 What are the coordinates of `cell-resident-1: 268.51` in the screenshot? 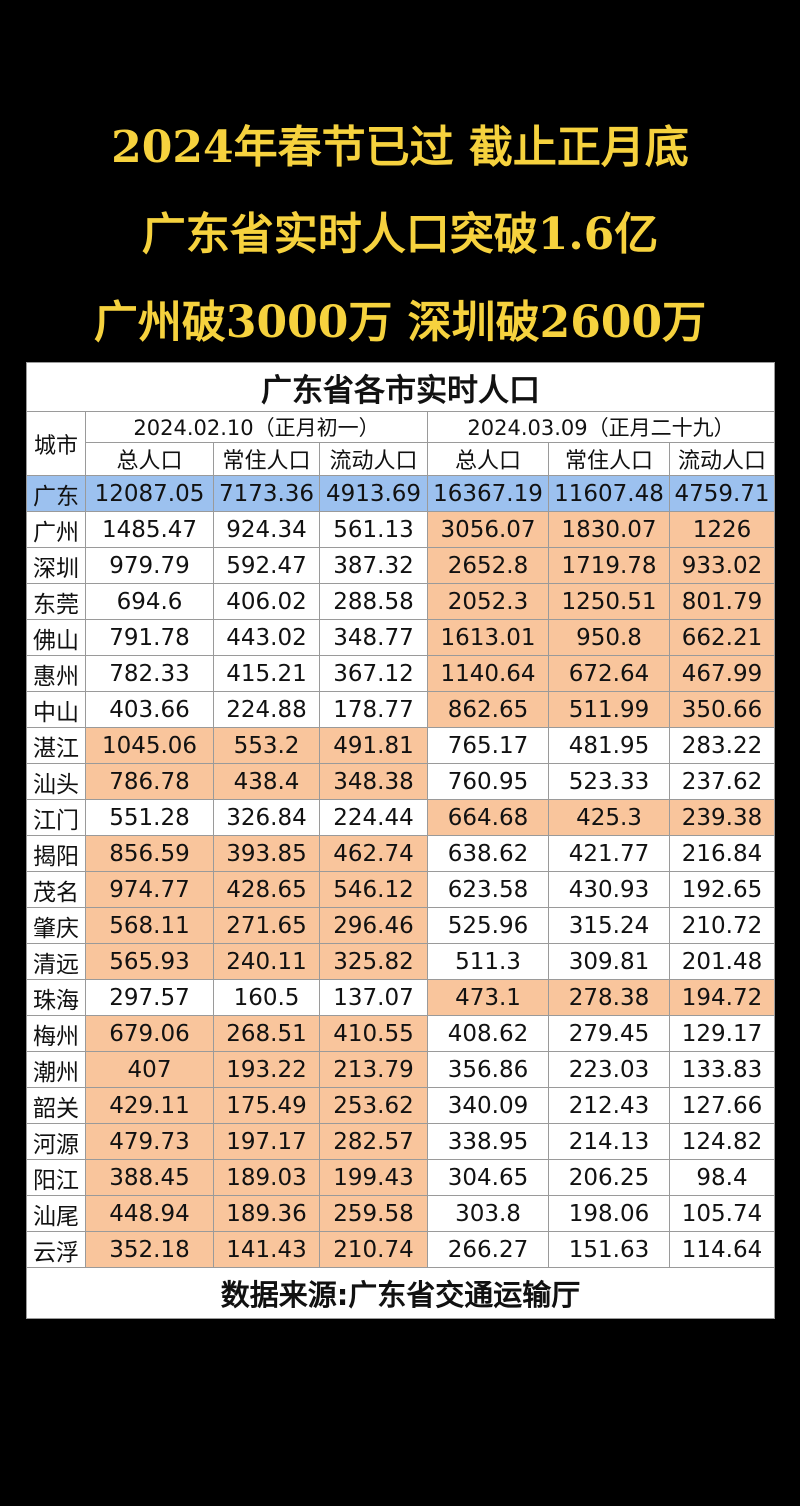 It's located at (266, 1033).